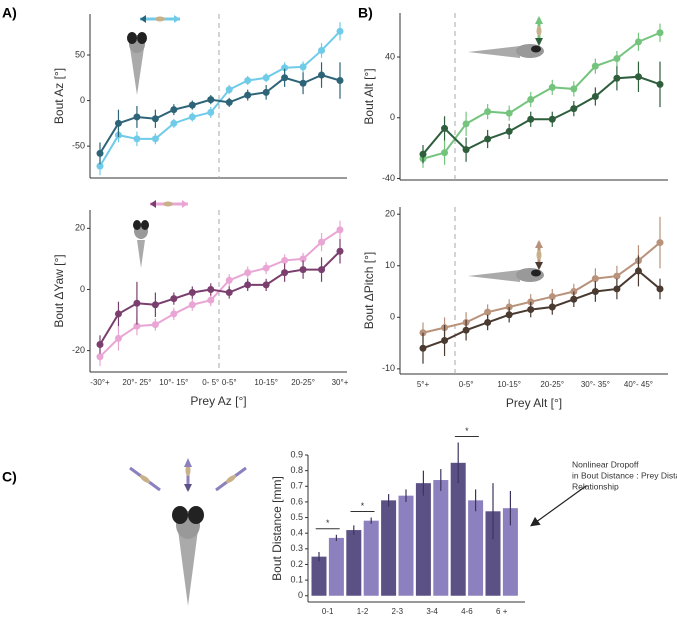  Describe the element at coordinates (369, 291) in the screenshot. I see `y-axis-label: Bout ΔPitch [°]` at that location.